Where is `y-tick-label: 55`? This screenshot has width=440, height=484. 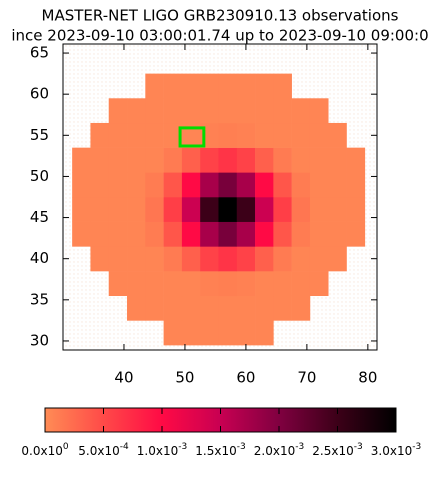 y-tick-label: 55 is located at coordinates (39, 135).